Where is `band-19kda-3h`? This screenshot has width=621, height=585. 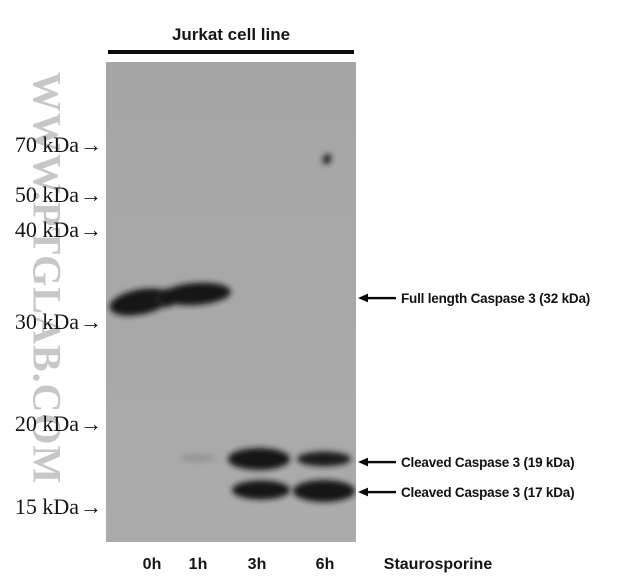
band-19kda-3h is located at coordinates (259, 459).